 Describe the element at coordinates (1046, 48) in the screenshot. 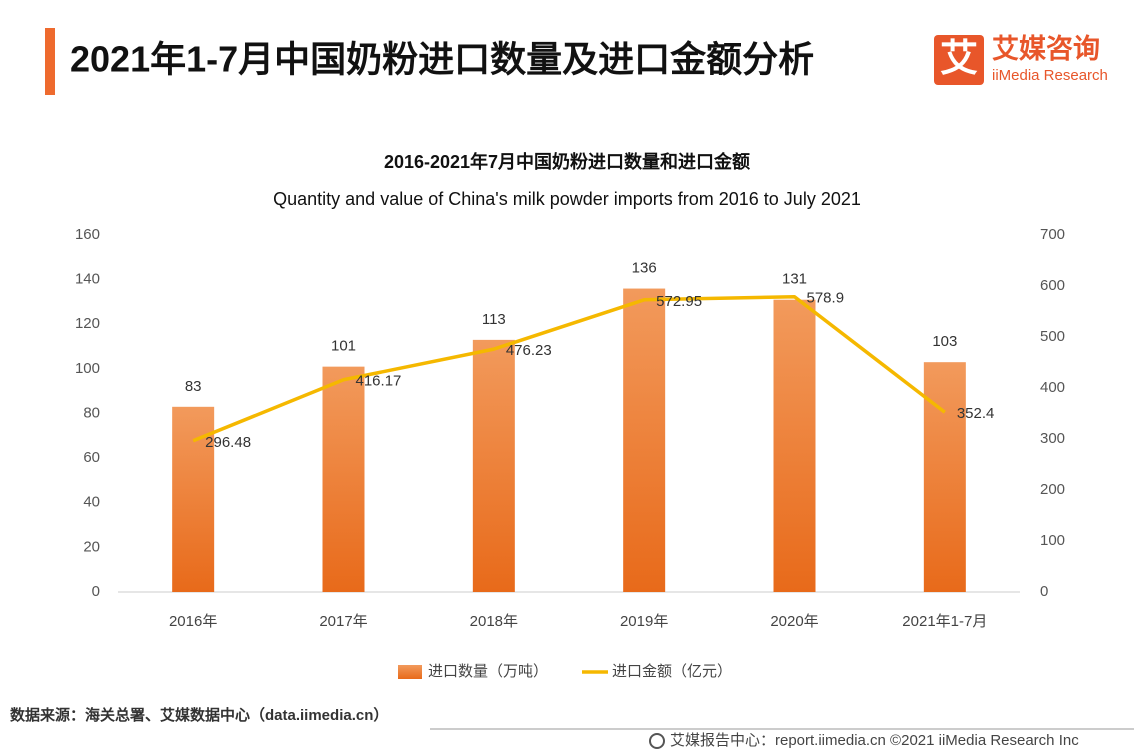

I see `logo-name: 艾媒咨询` at that location.